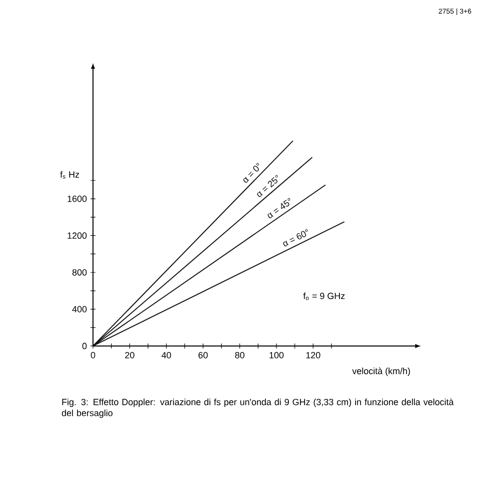  What do you see at coordinates (313, 355) in the screenshot?
I see `x-tick-label: 120` at bounding box center [313, 355].